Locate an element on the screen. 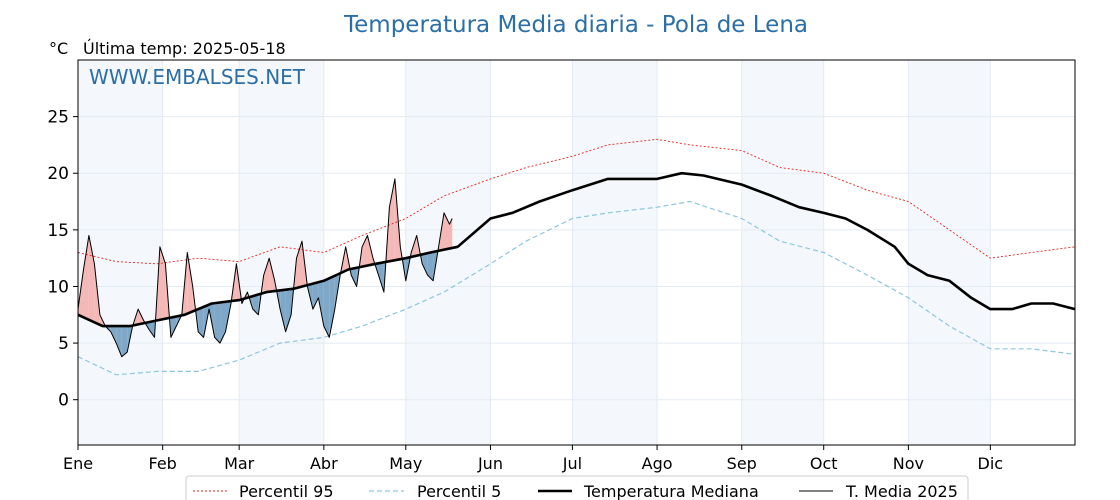 The image size is (1120, 500). x-tick-label-oct: Oct is located at coordinates (824, 463).